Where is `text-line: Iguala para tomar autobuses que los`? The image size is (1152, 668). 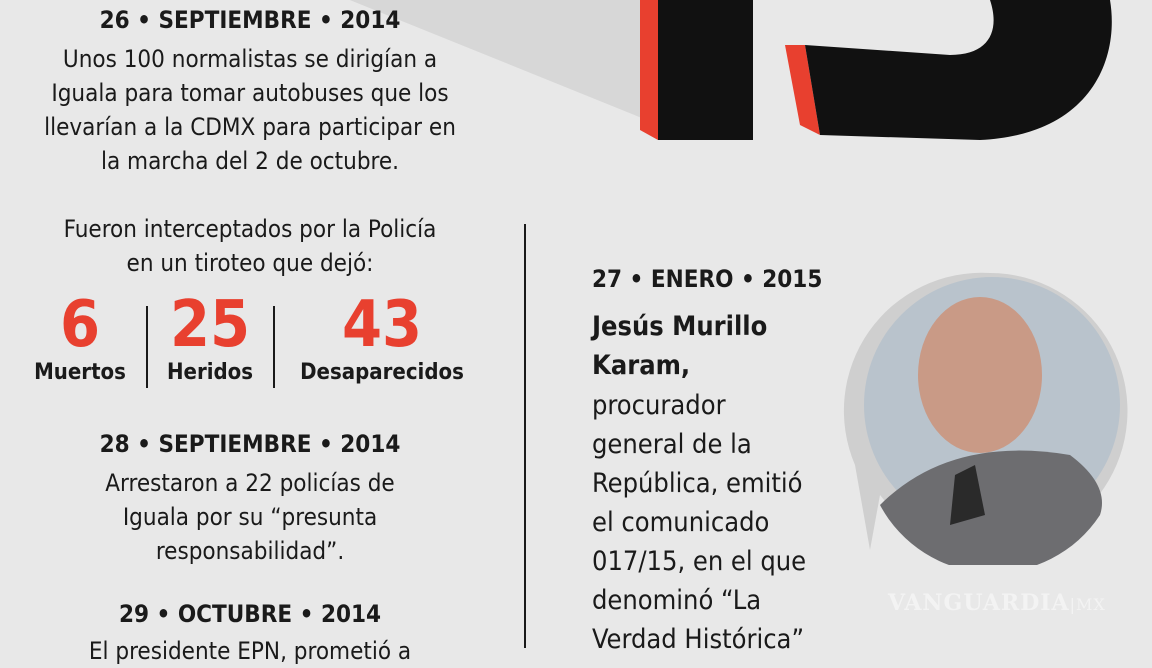 text-line: Iguala para tomar autobuses que los is located at coordinates (250, 93).